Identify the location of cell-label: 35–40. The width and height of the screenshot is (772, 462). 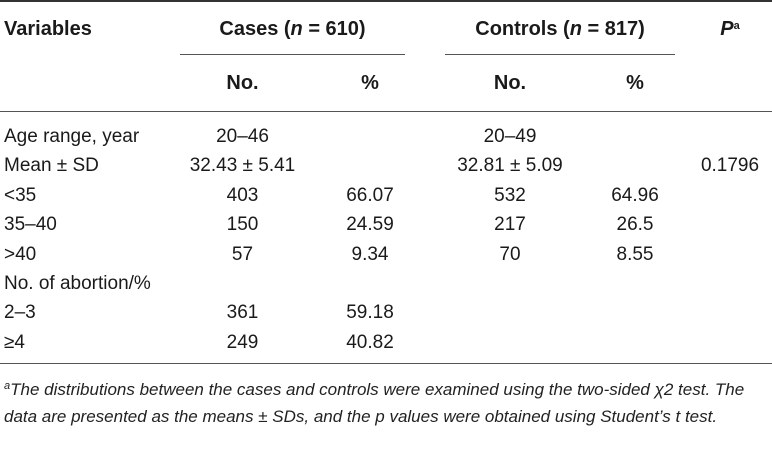
(30, 224).